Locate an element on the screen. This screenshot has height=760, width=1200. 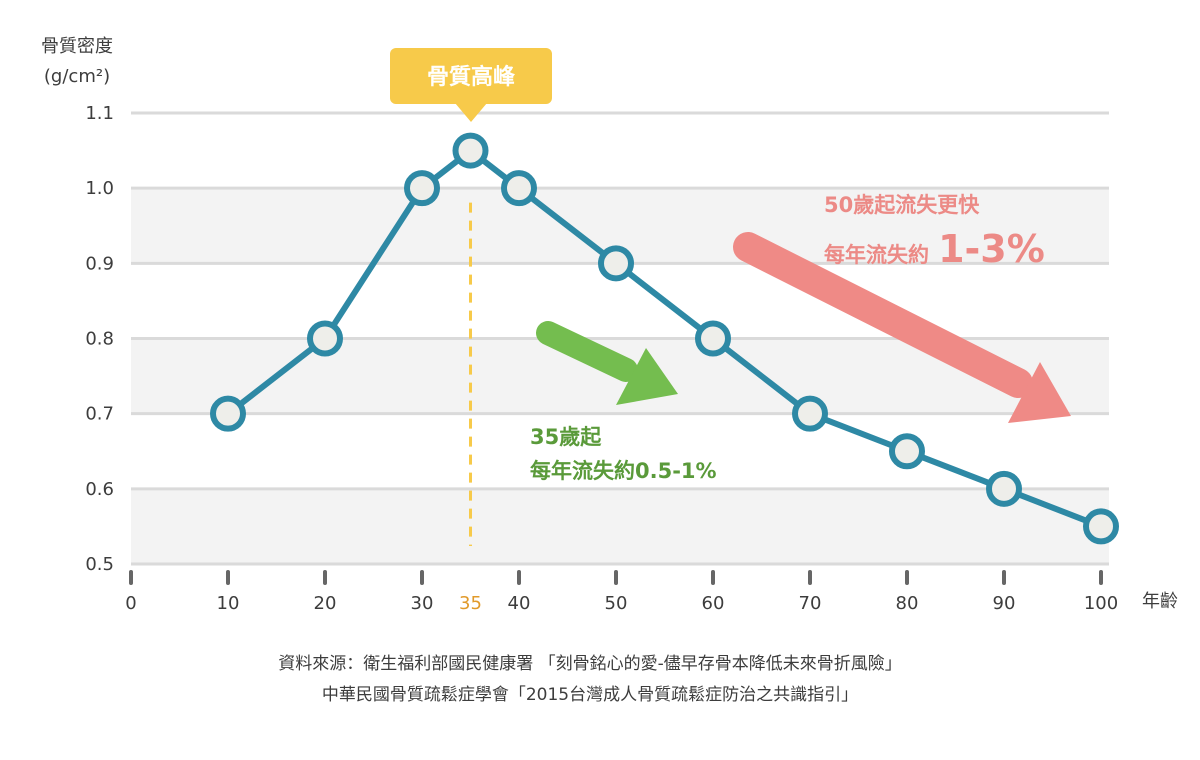
peak-label-box is located at coordinates (471, 76).